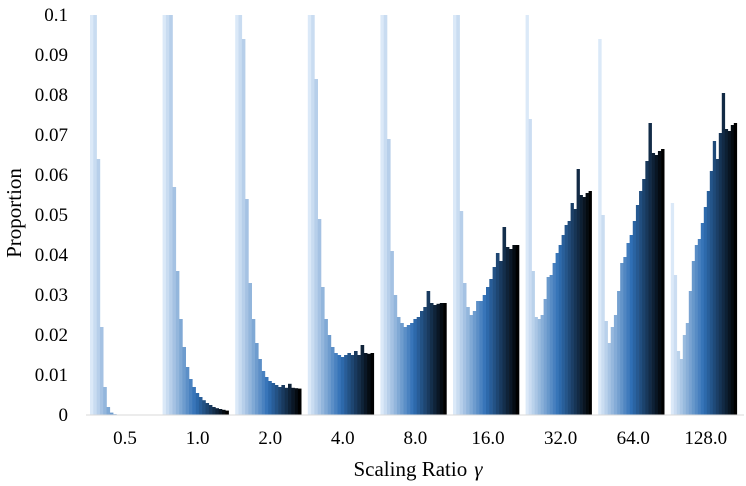 Image resolution: width=746 pixels, height=486 pixels. What do you see at coordinates (487, 438) in the screenshot?
I see `x-tick-label: 16.0` at bounding box center [487, 438].